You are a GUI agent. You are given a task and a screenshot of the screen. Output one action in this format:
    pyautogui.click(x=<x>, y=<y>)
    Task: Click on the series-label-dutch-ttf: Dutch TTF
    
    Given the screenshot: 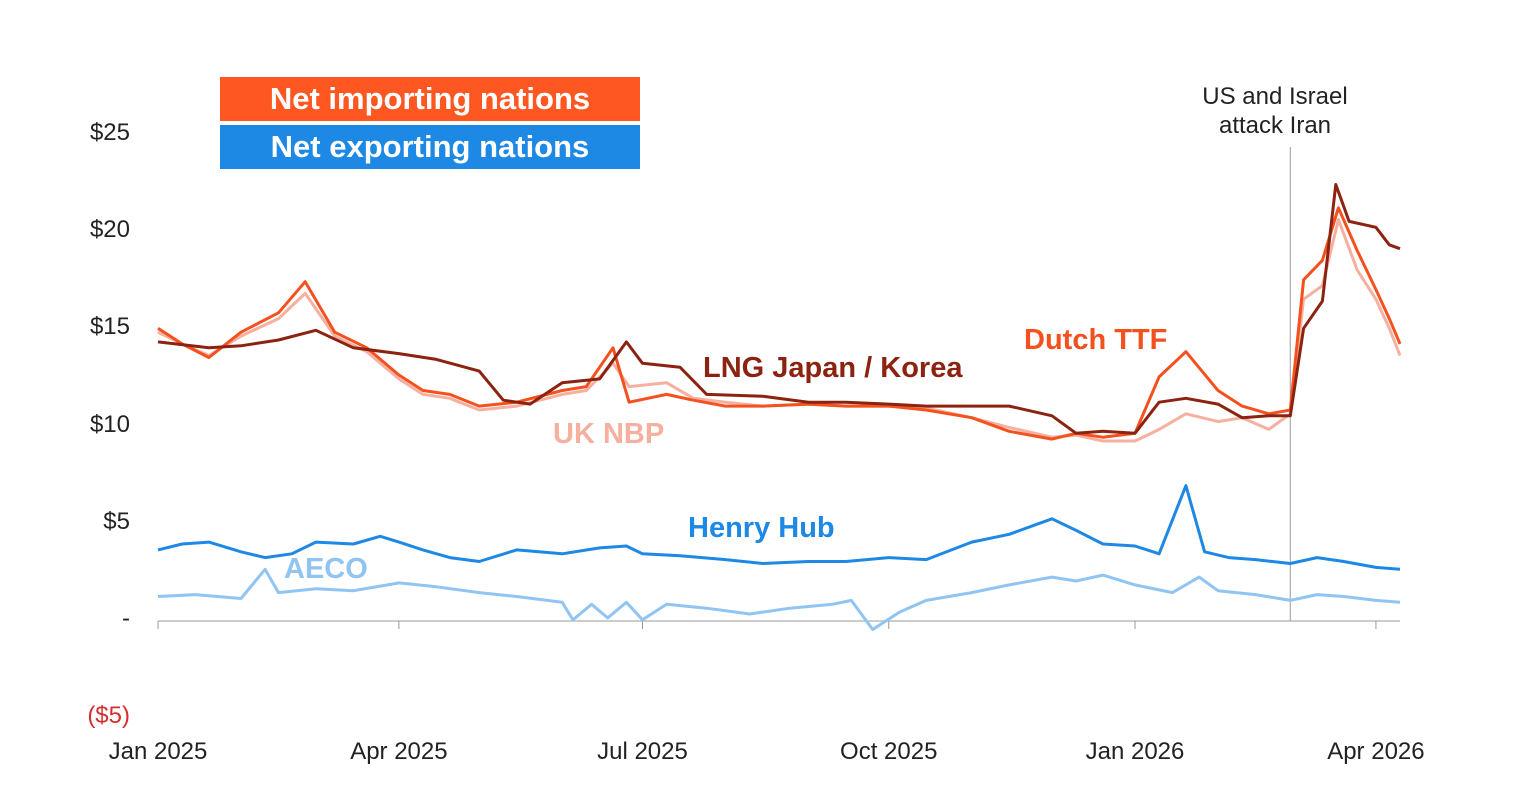 What is the action you would take?
    pyautogui.click(x=1096, y=340)
    